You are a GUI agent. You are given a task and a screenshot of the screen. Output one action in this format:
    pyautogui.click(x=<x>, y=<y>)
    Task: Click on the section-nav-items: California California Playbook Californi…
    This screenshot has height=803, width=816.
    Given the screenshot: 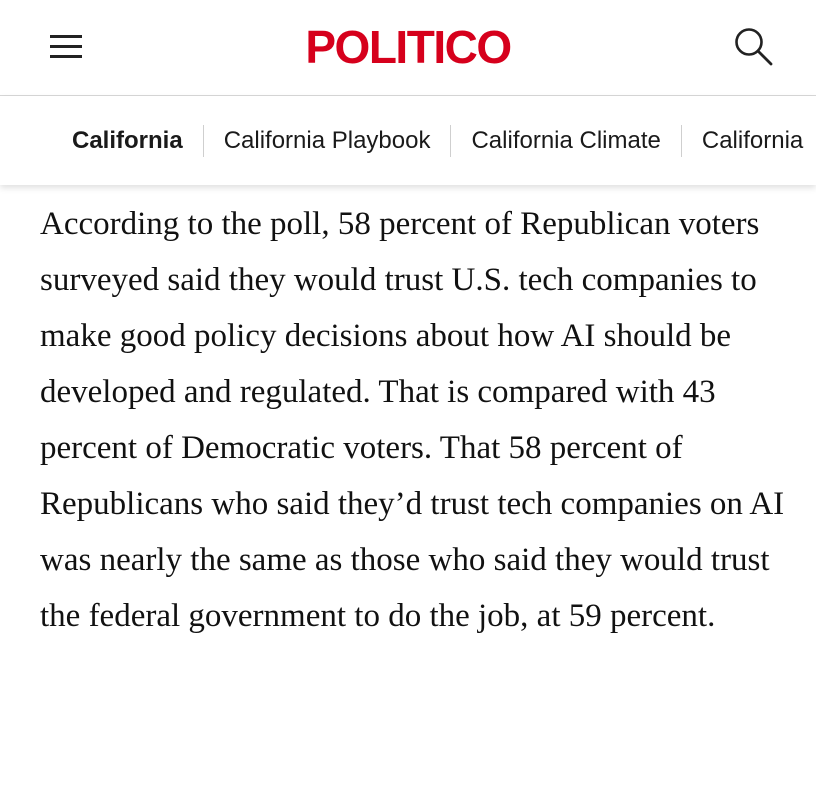 What is the action you would take?
    pyautogui.click(x=408, y=140)
    